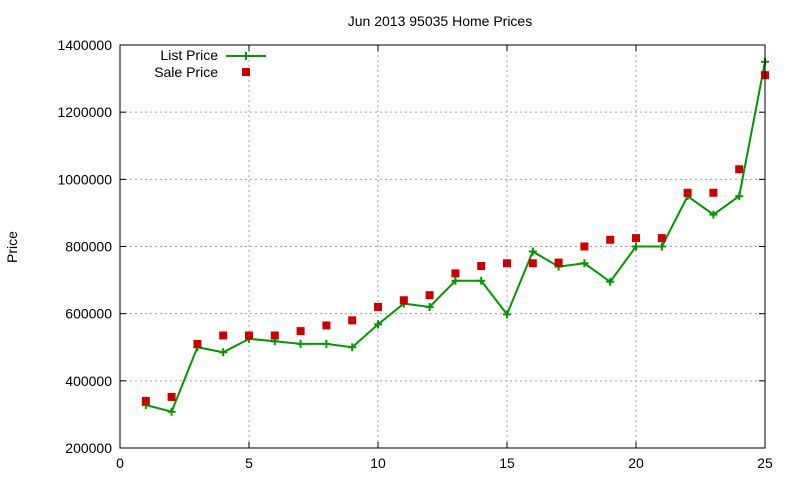  I want to click on y-axis-label: Price, so click(12, 247).